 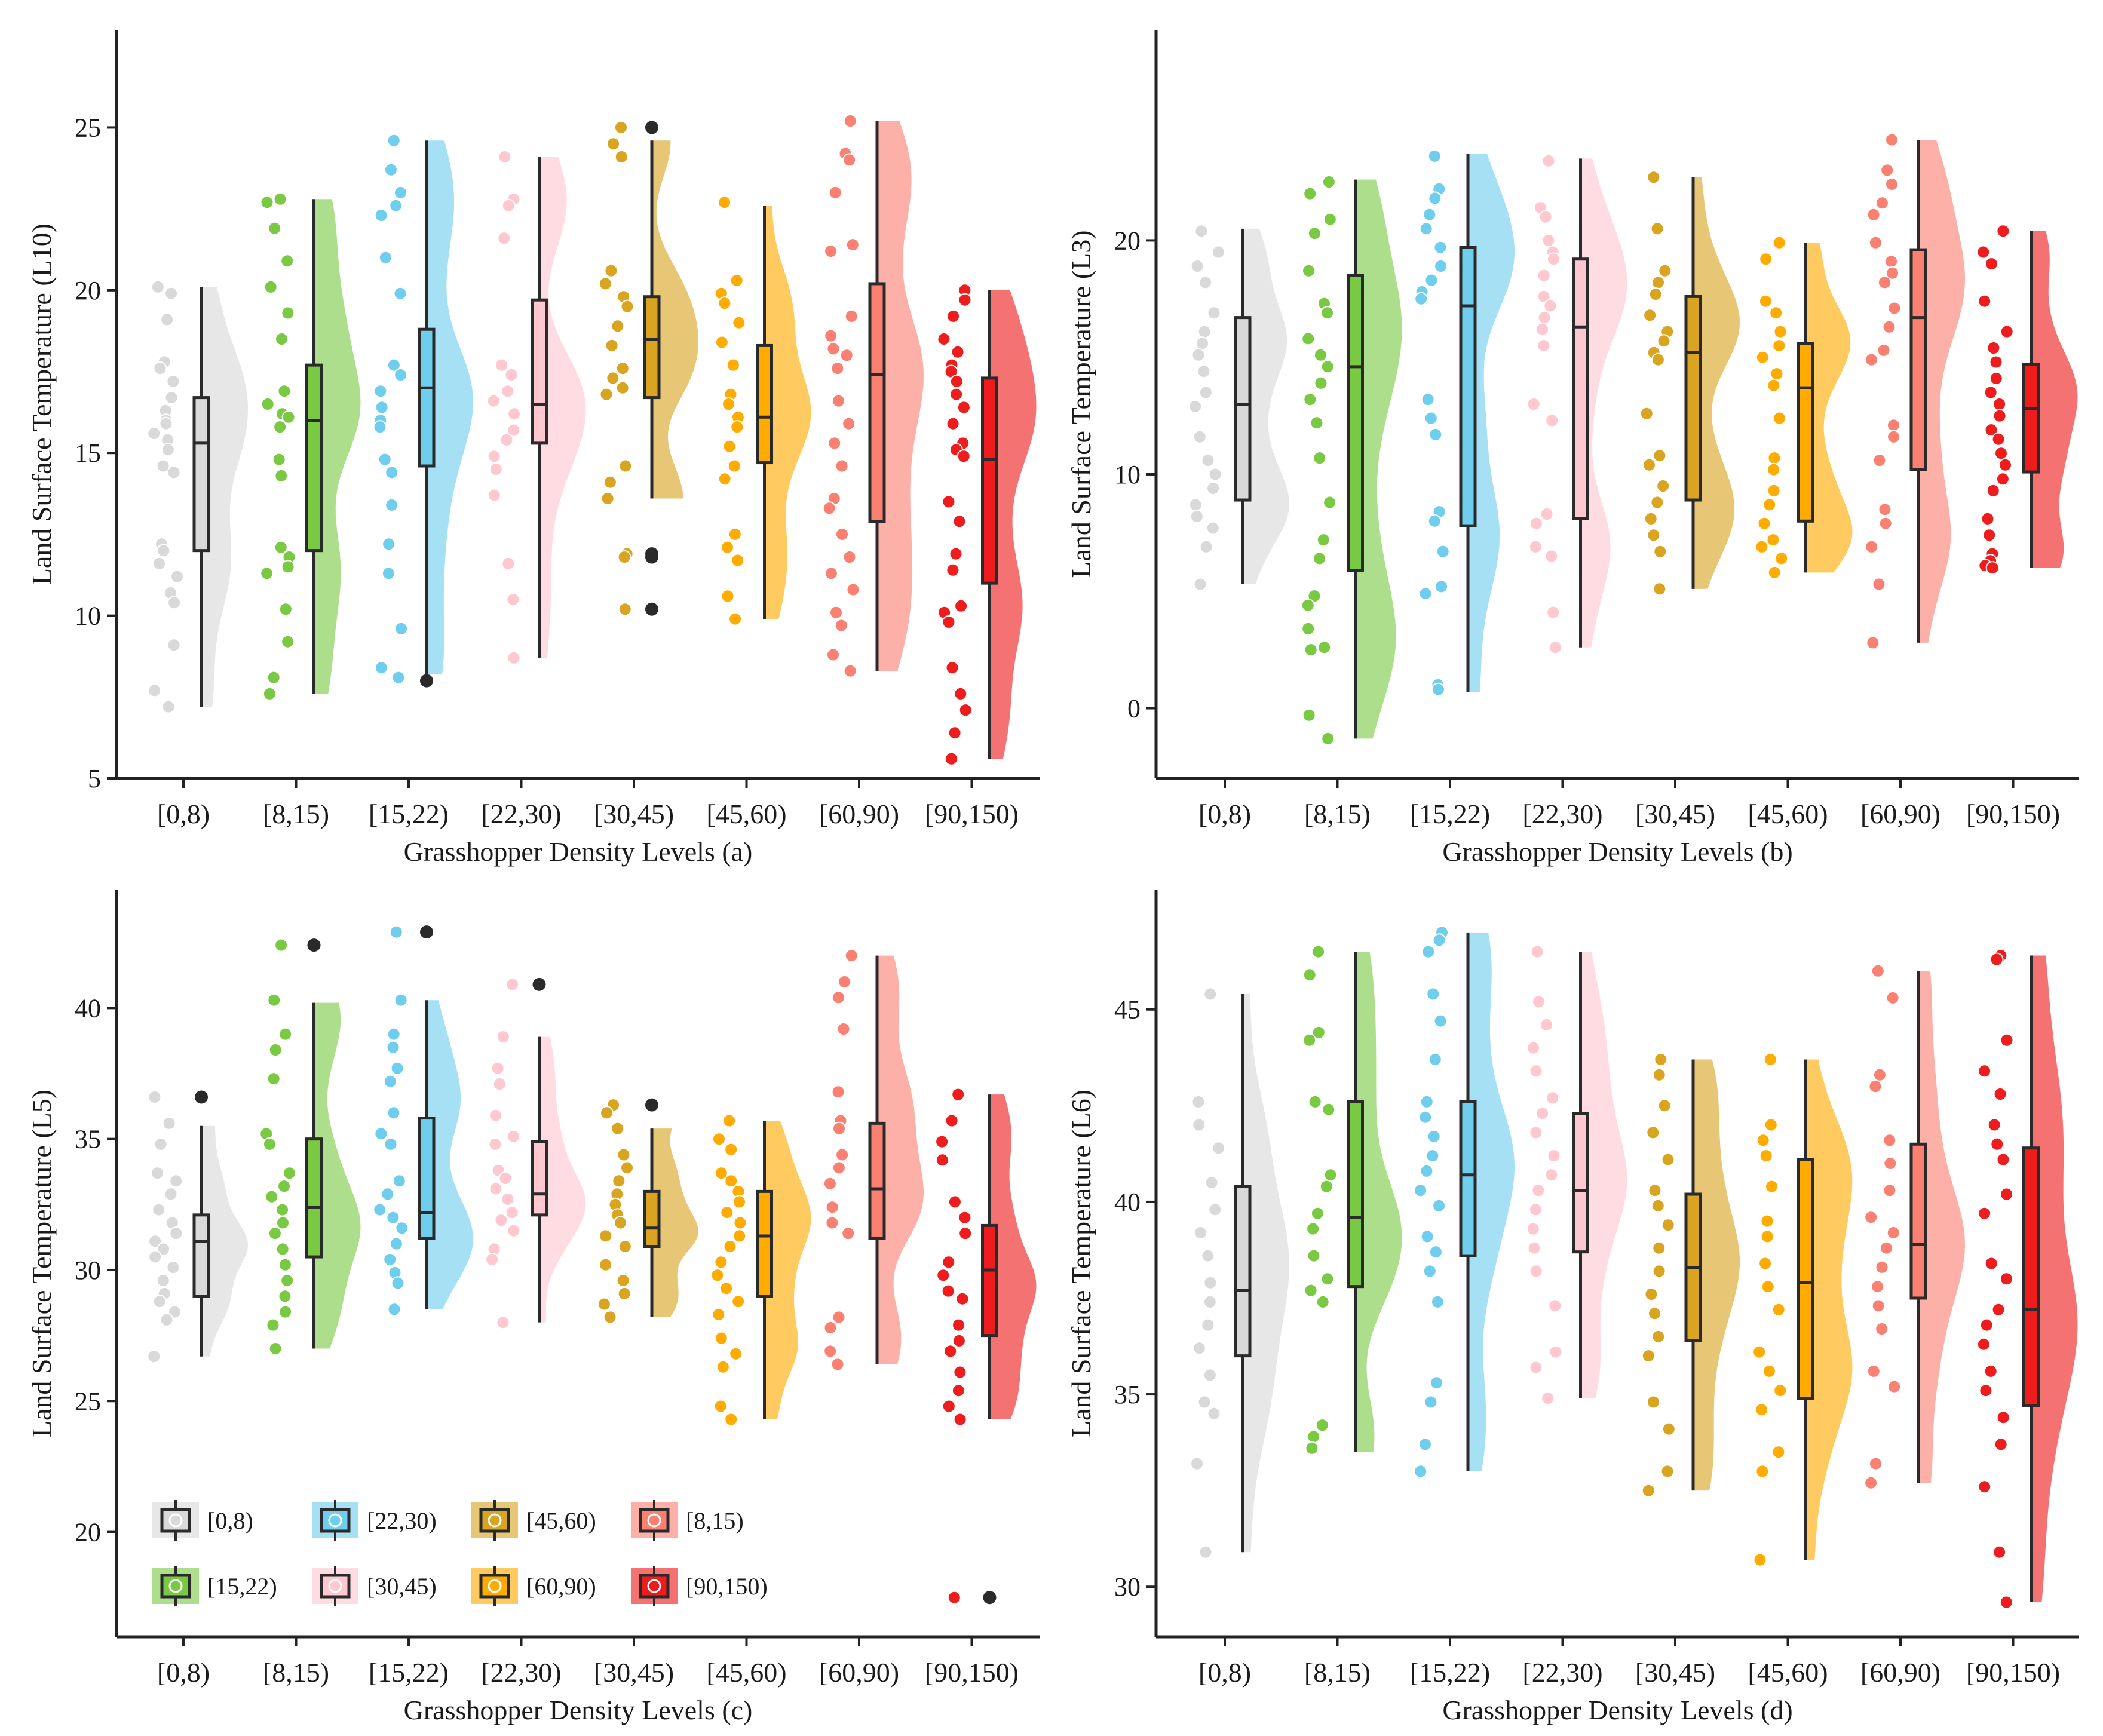 What do you see at coordinates (495, 1586) in the screenshot?
I see `legend-point` at bounding box center [495, 1586].